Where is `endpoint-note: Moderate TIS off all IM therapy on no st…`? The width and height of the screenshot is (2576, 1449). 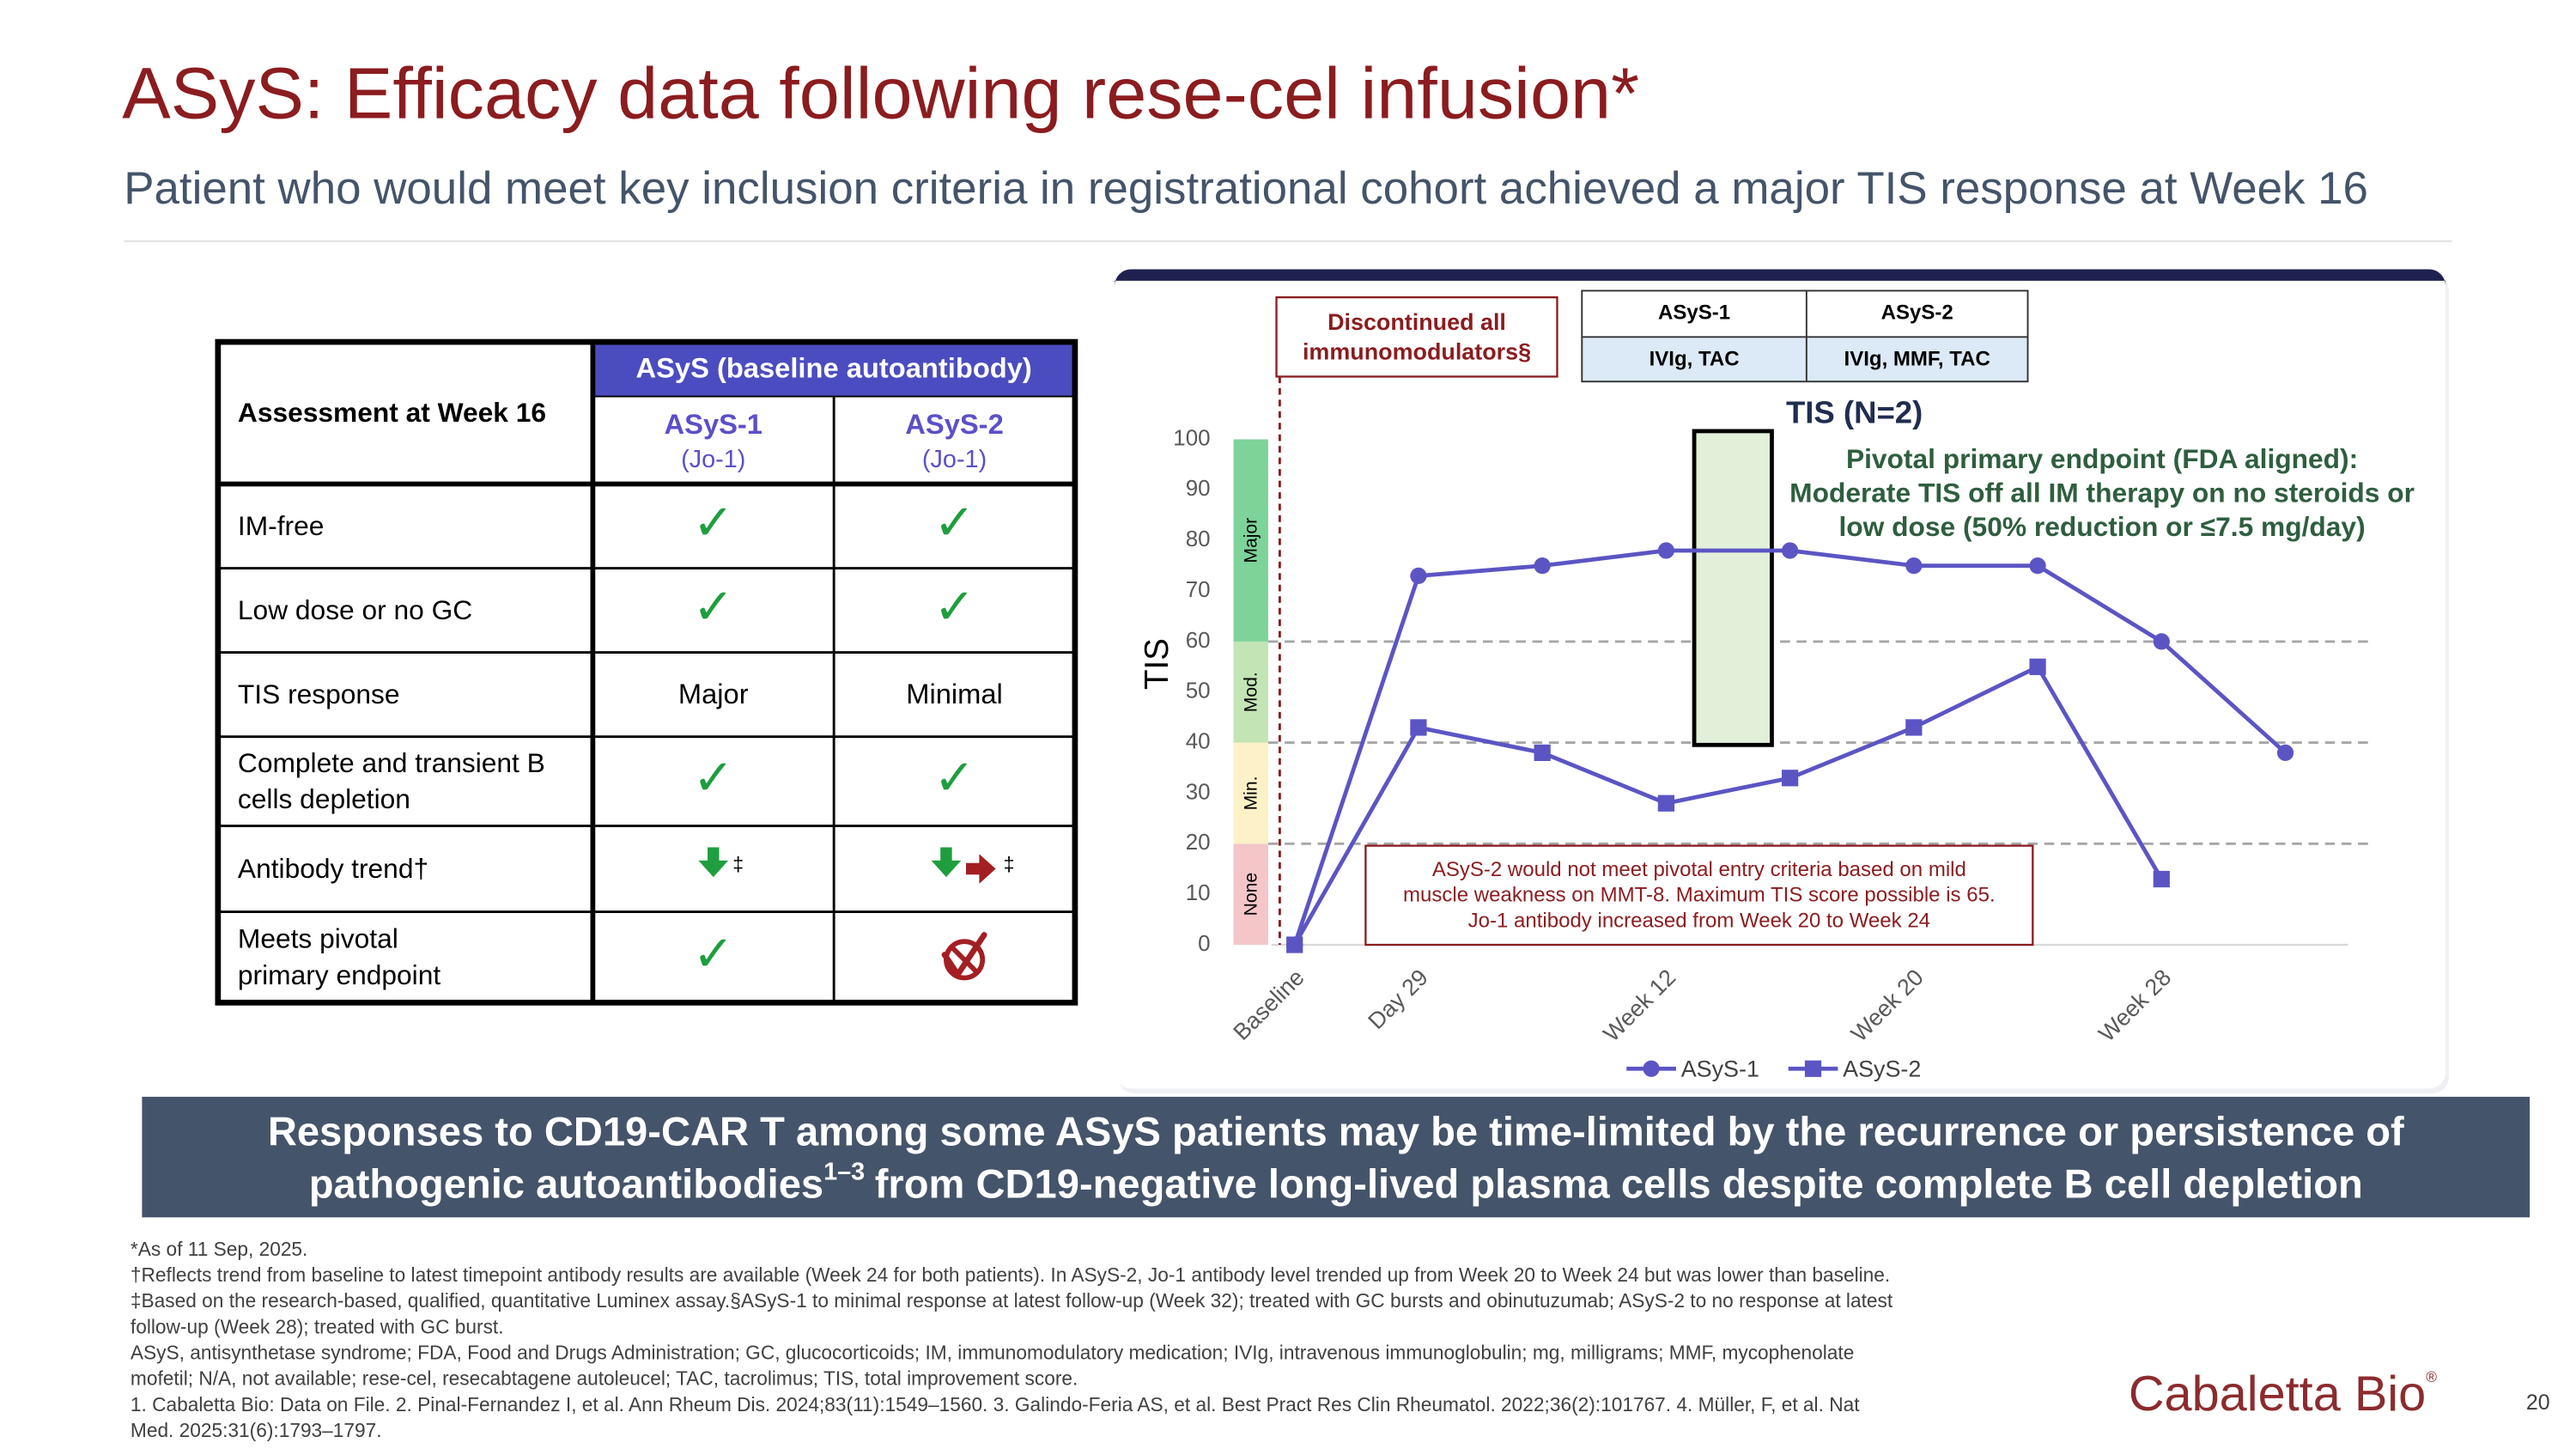 endpoint-note: Moderate TIS off all IM therapy on no st… is located at coordinates (2102, 492).